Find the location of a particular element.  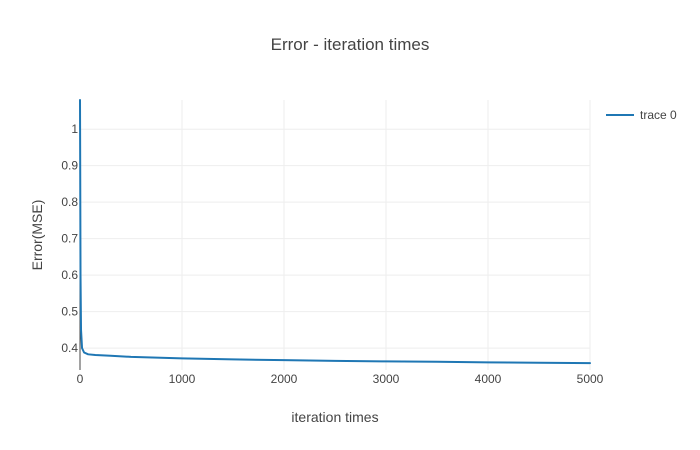

y-tick-label: 0.6 is located at coordinates (69, 275).